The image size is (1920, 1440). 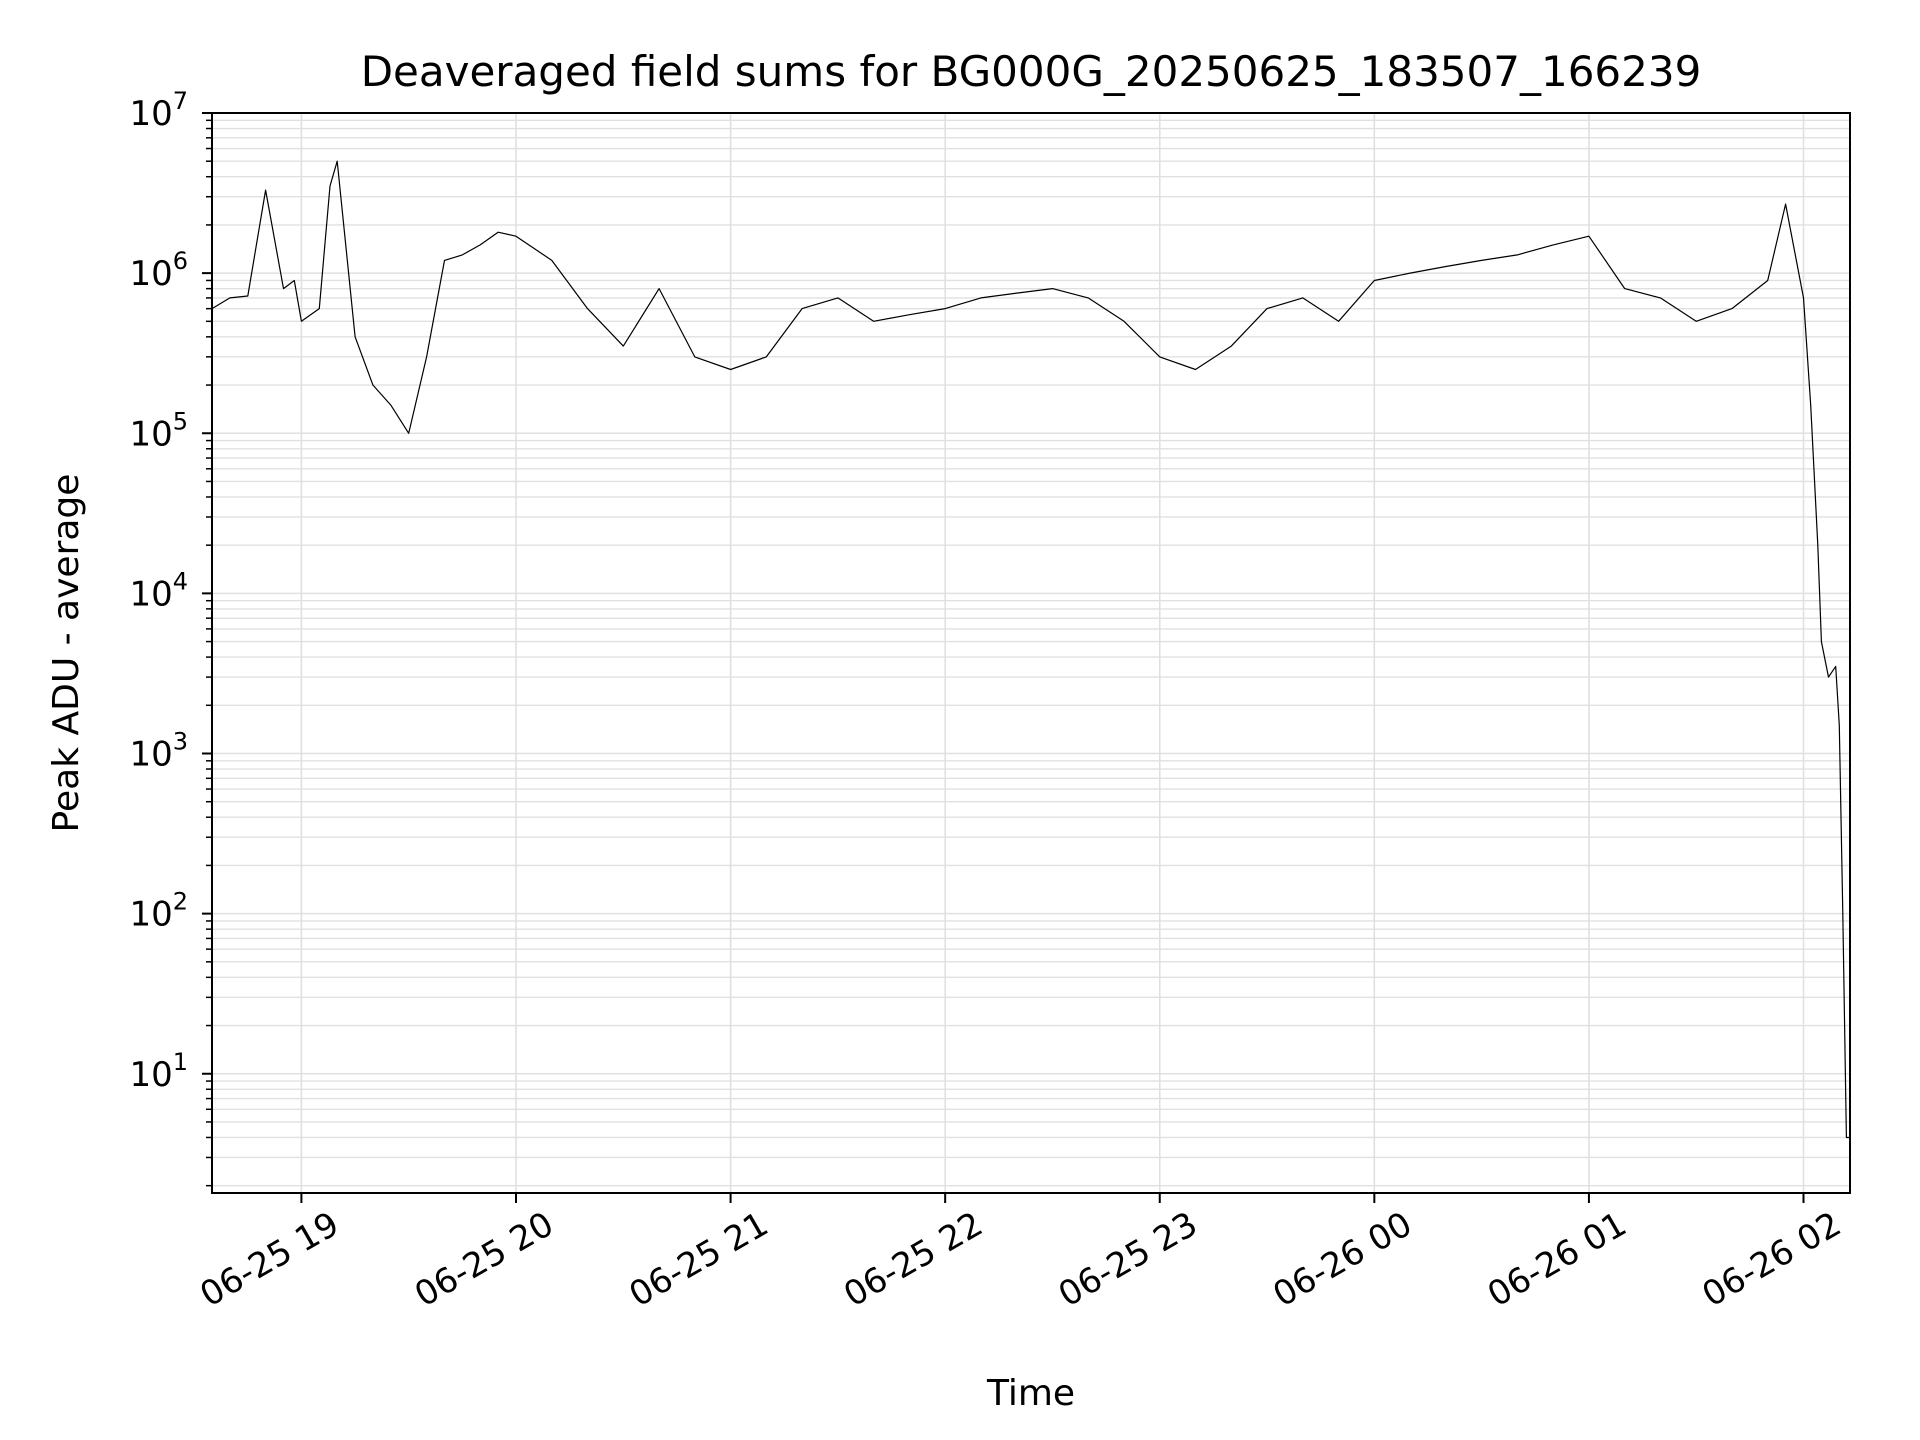 I want to click on x-axis-label: Time, so click(x=1030, y=1393).